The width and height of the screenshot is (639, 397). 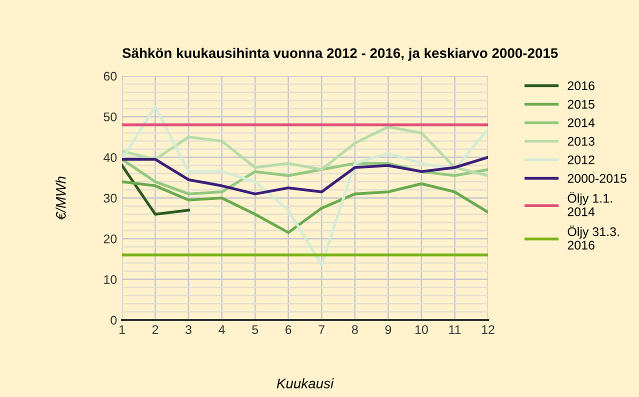 What do you see at coordinates (597, 178) in the screenshot?
I see `legend-label: 2000-2015` at bounding box center [597, 178].